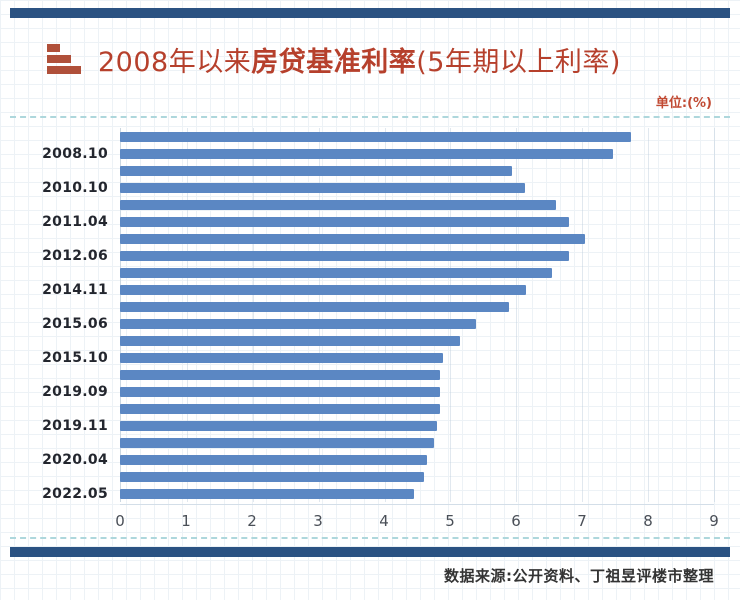  Describe the element at coordinates (75, 187) in the screenshot. I see `bar-category-label: 2010.10` at that location.